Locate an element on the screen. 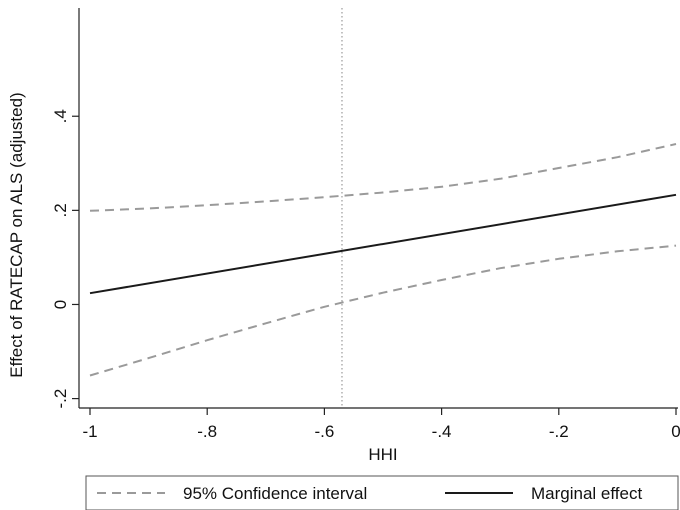 The width and height of the screenshot is (680, 510). legend-box is located at coordinates (382, 492).